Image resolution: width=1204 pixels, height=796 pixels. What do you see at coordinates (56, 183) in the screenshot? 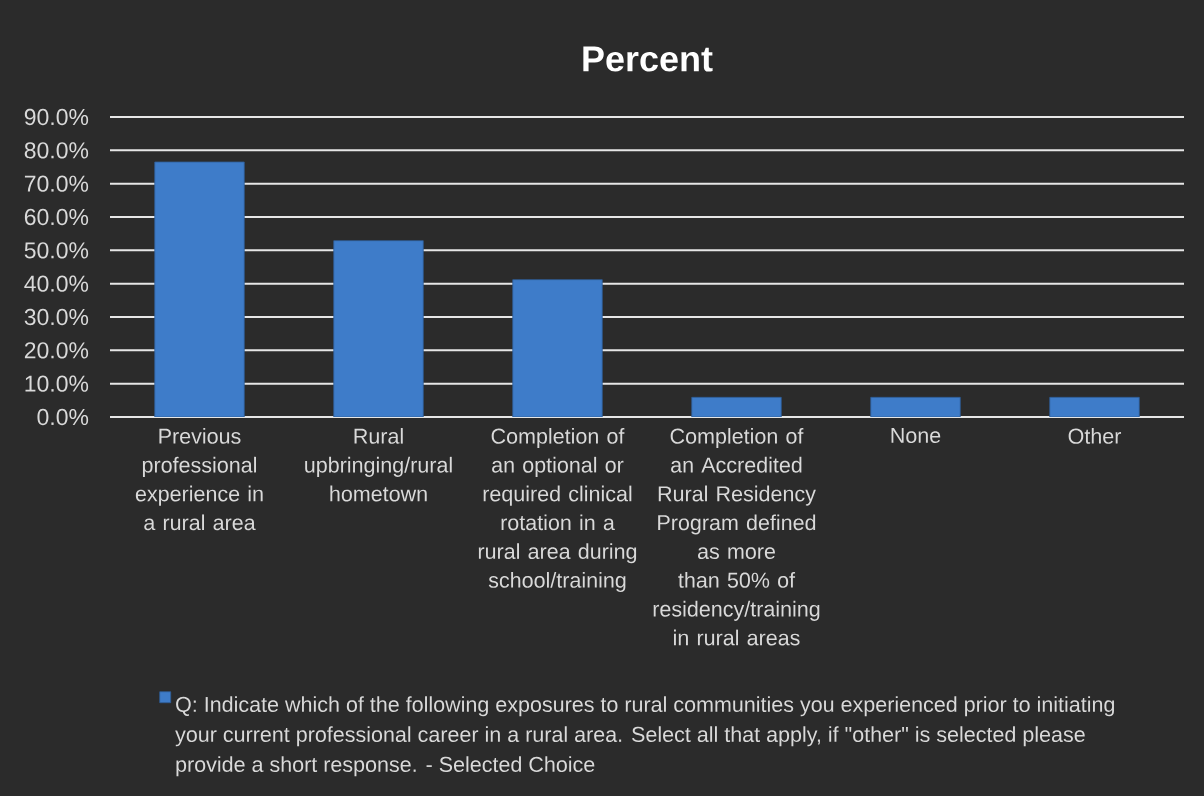
I see `y-tick-label: 70.0%` at bounding box center [56, 183].